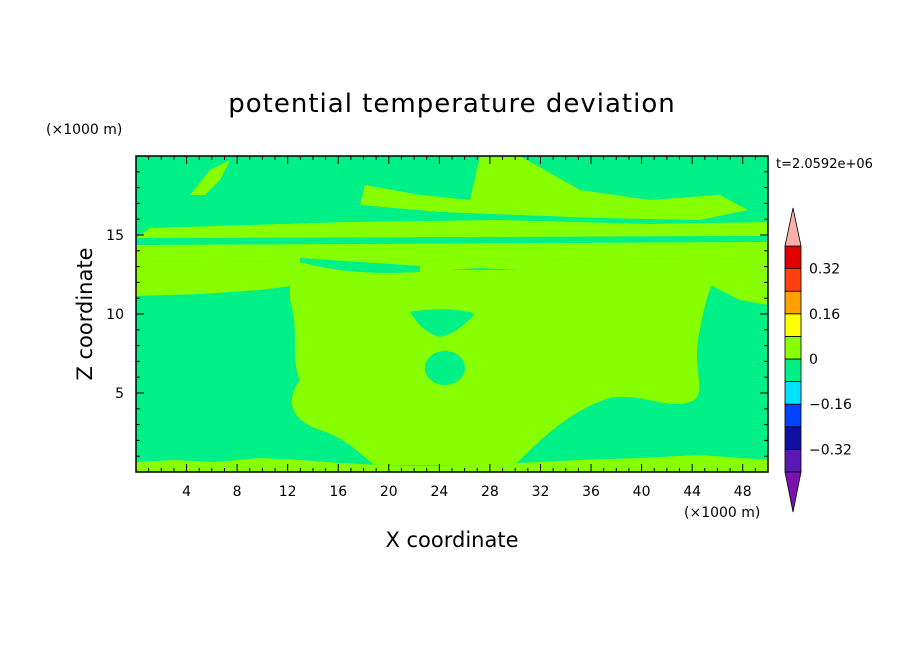 The image size is (904, 654). I want to click on y-tick-label: 10, so click(115, 315).